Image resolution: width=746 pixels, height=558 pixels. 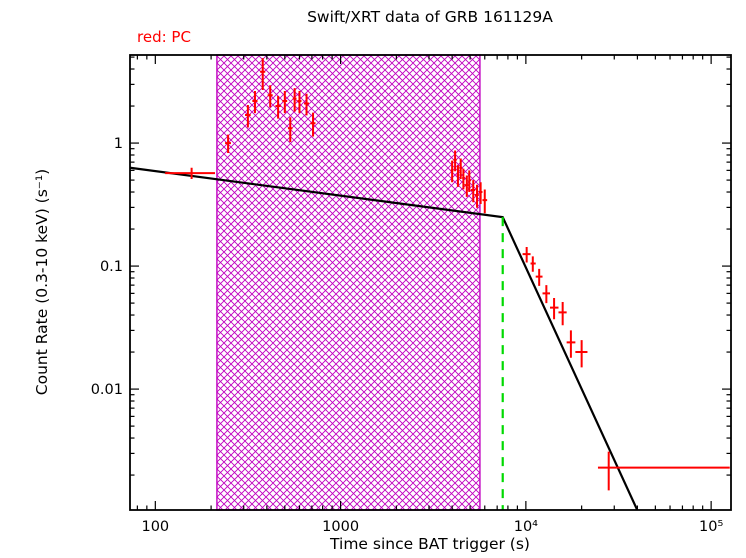 I want to click on x-axis-label: Time since BAT trigger (s), so click(x=429, y=544).